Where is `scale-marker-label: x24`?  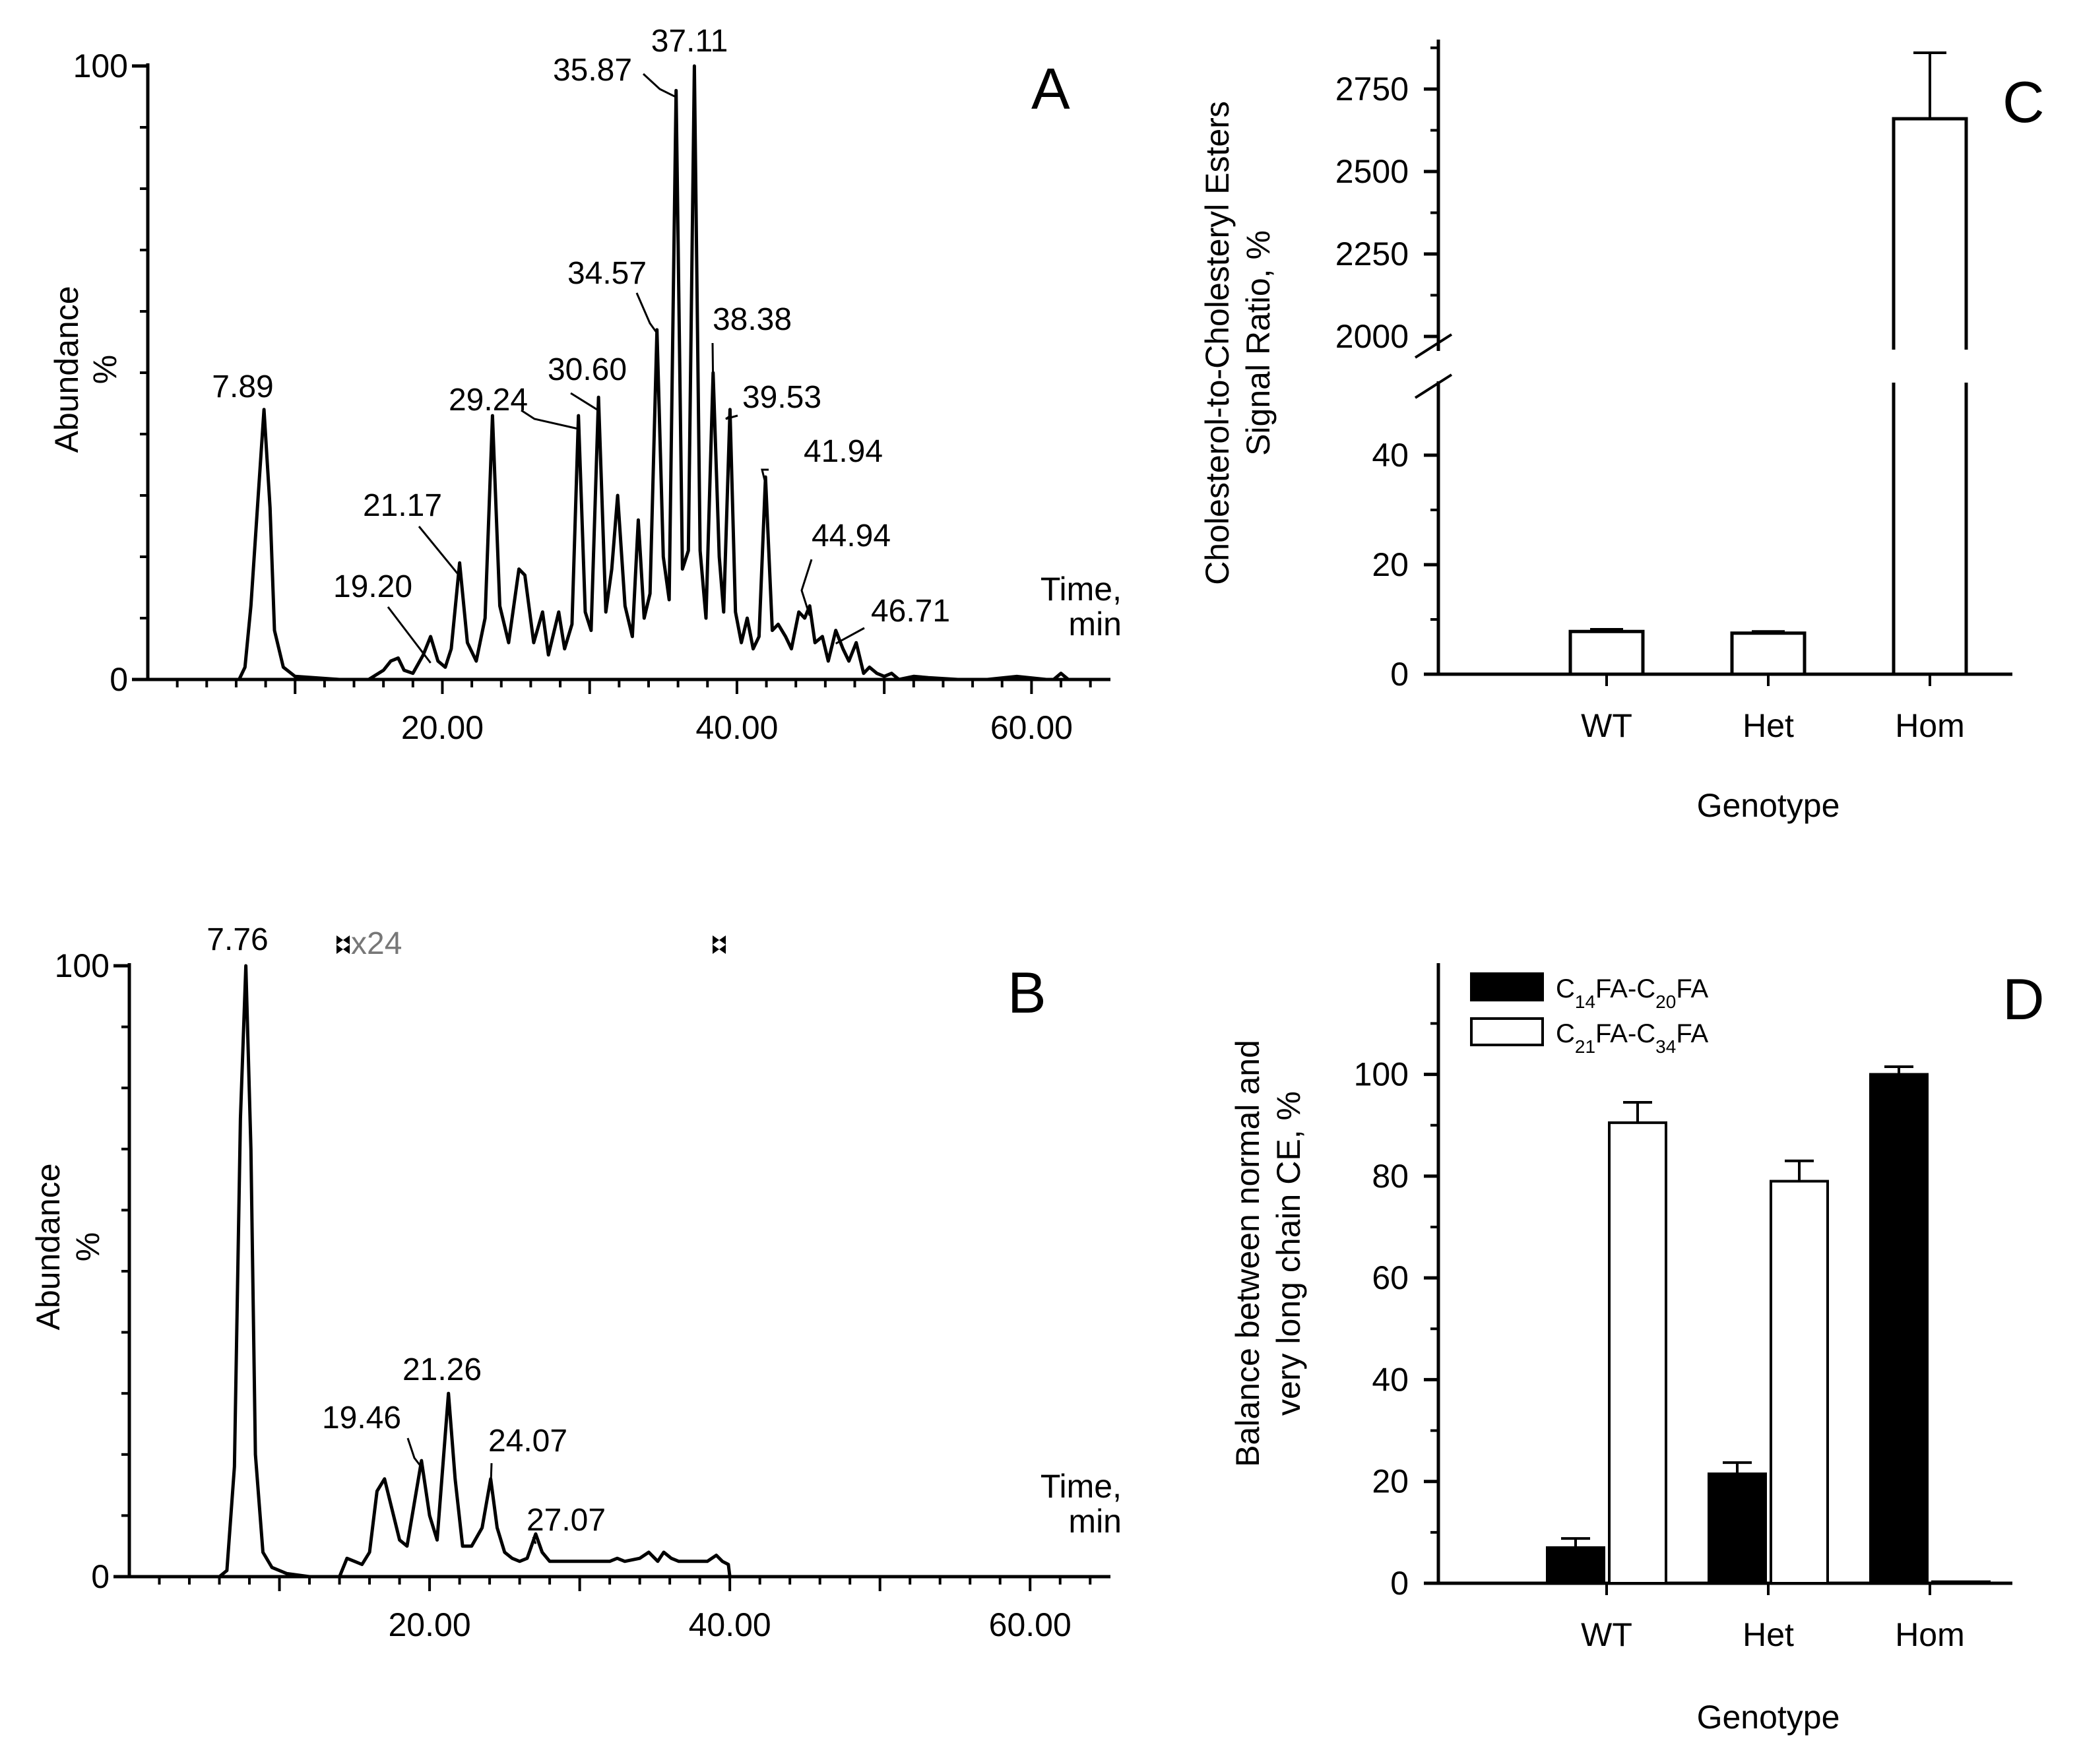 scale-marker-label: x24 is located at coordinates (376, 943).